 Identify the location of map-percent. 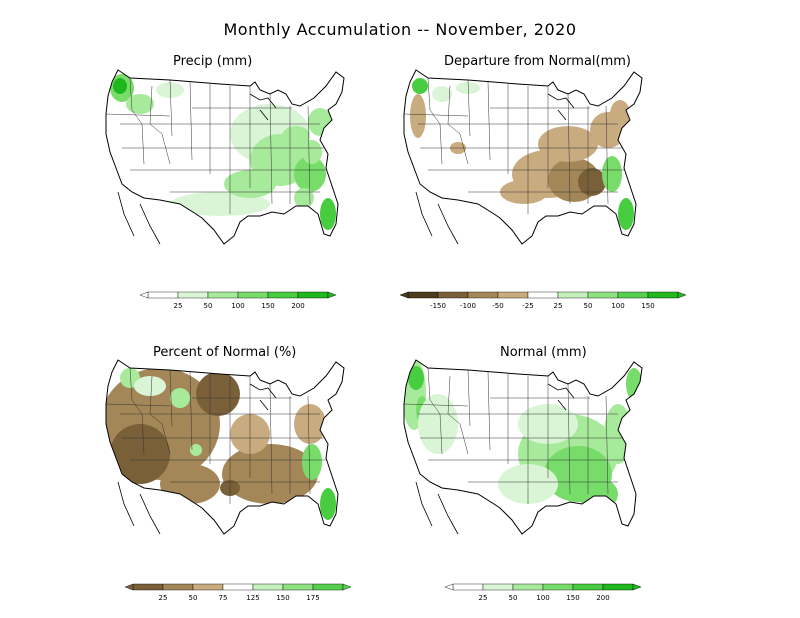
(225, 447).